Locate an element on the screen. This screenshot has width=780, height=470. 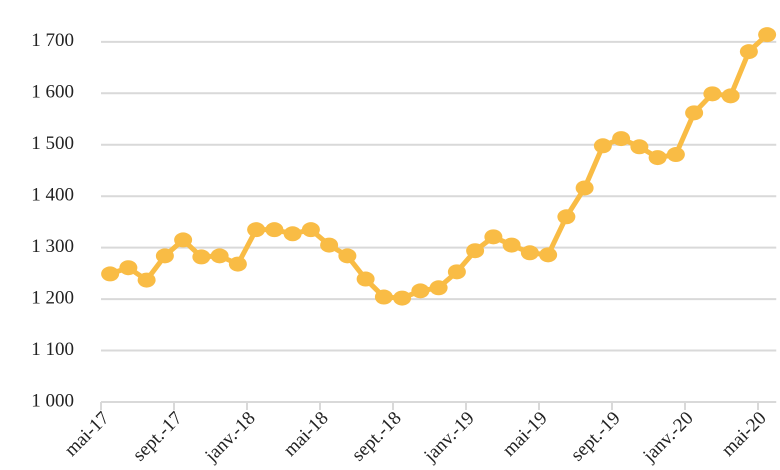
x-tick-label: mai-17 is located at coordinates (87, 434).